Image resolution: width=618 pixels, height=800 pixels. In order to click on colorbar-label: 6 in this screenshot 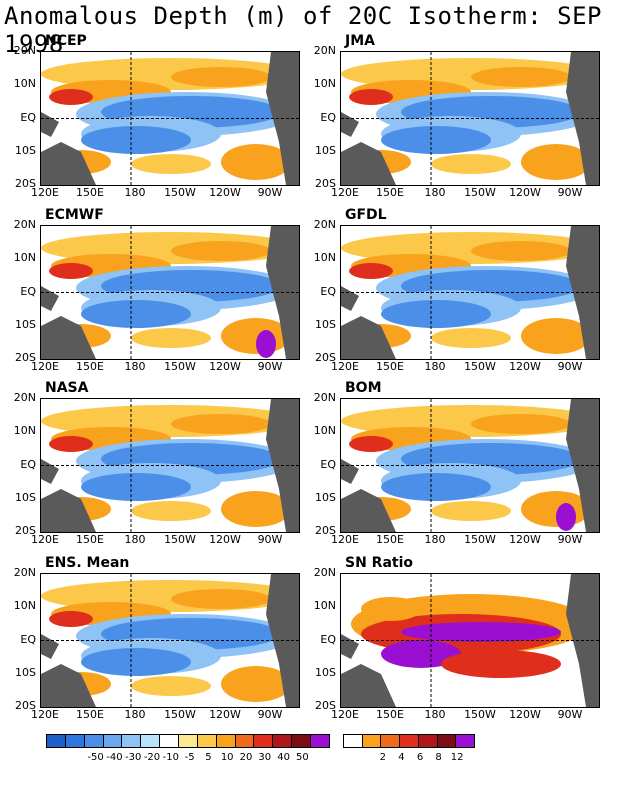, I will do `click(420, 757)`.